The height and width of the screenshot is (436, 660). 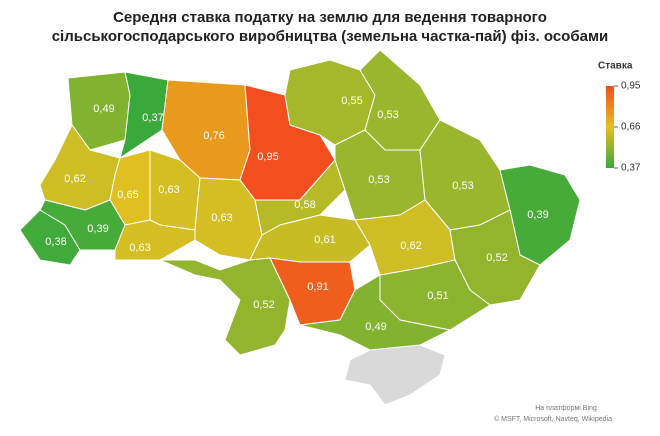 What do you see at coordinates (304, 205) in the screenshot?
I see `region-value-label: 0,58` at bounding box center [304, 205].